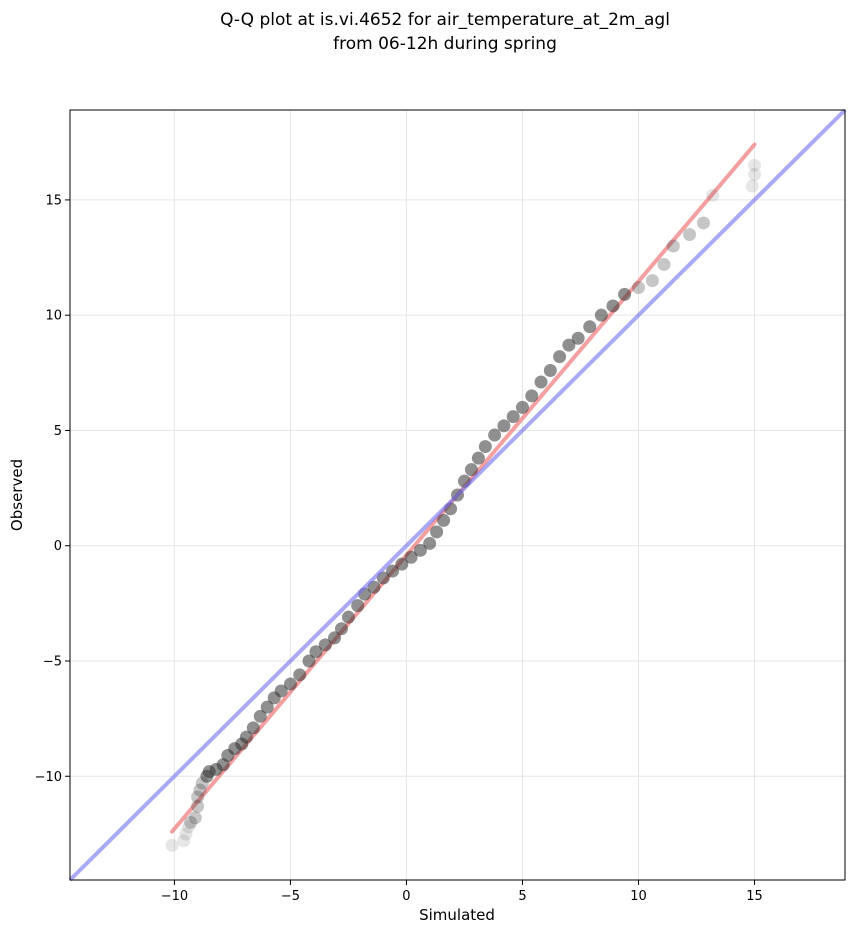 The width and height of the screenshot is (854, 934). I want to click on y-tick-label: 5, so click(58, 431).